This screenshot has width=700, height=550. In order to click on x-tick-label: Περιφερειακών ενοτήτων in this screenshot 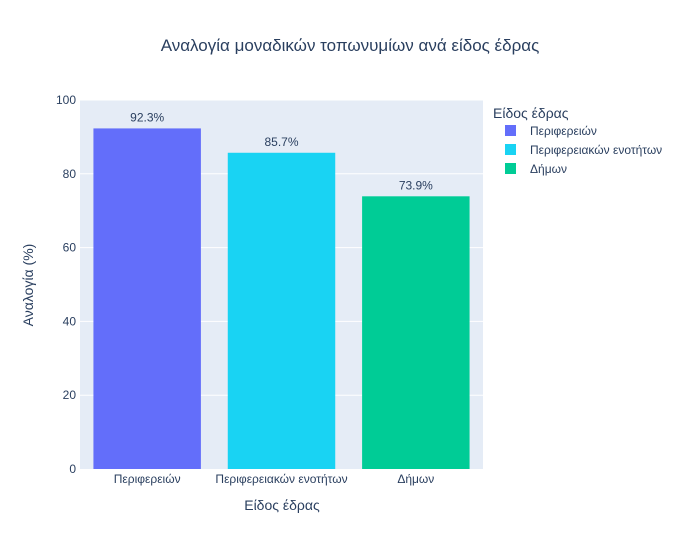, I will do `click(281, 479)`.